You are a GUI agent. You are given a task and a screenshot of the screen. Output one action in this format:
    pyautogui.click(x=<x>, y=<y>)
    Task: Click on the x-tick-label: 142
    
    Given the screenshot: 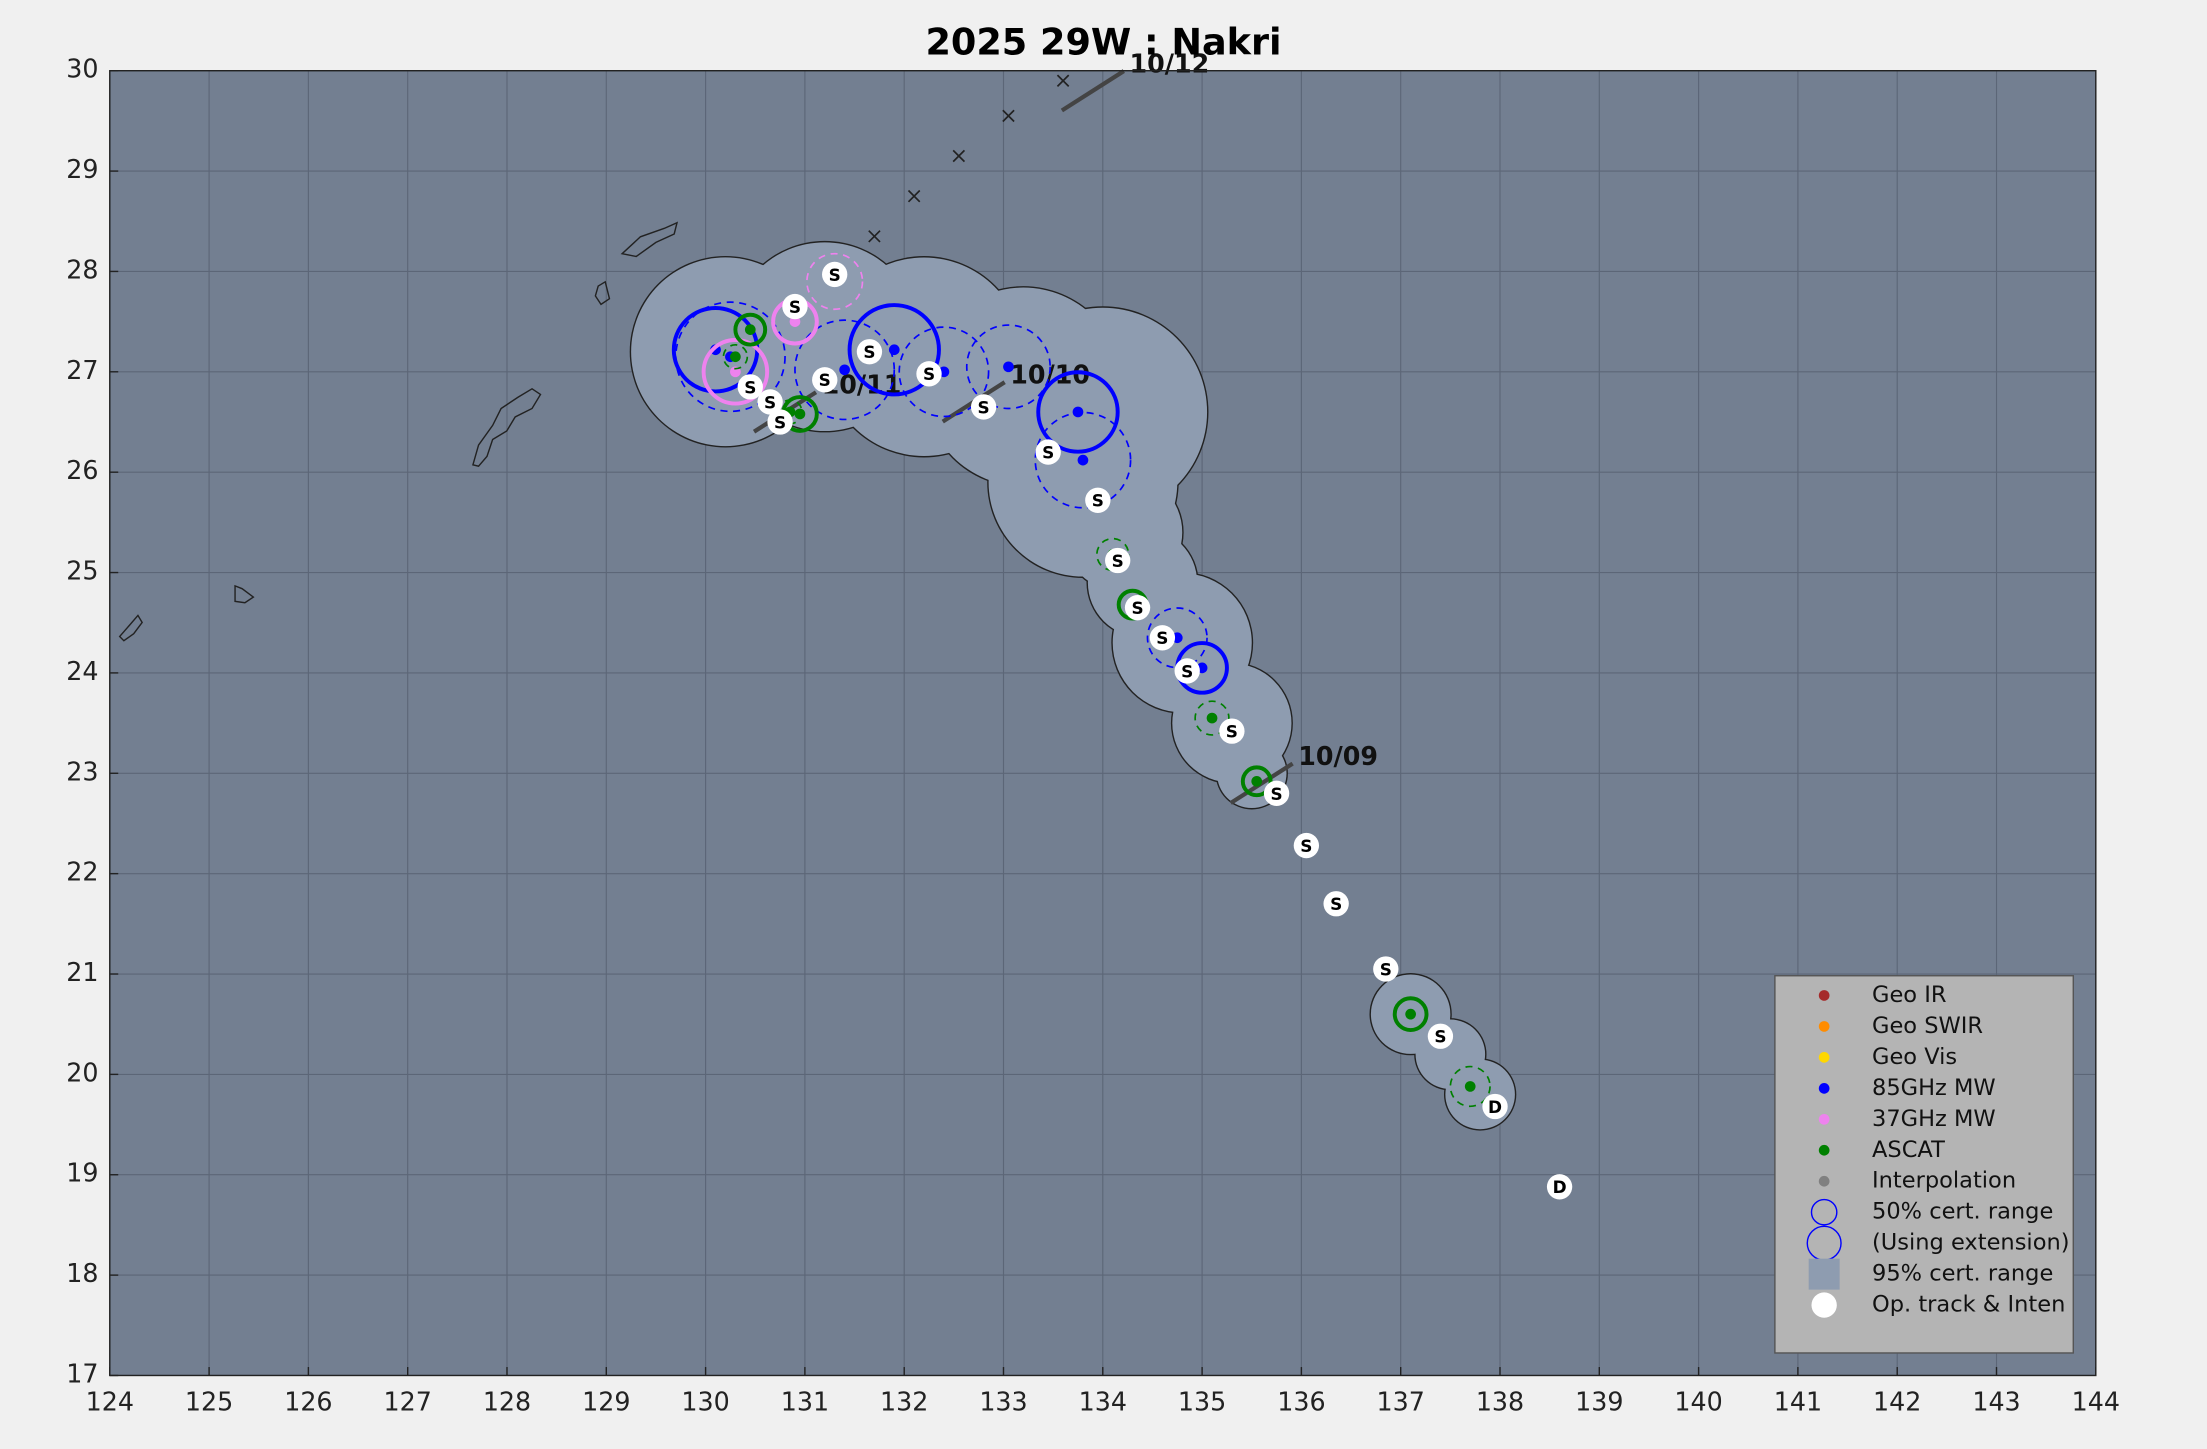 What is the action you would take?
    pyautogui.click(x=1897, y=1402)
    